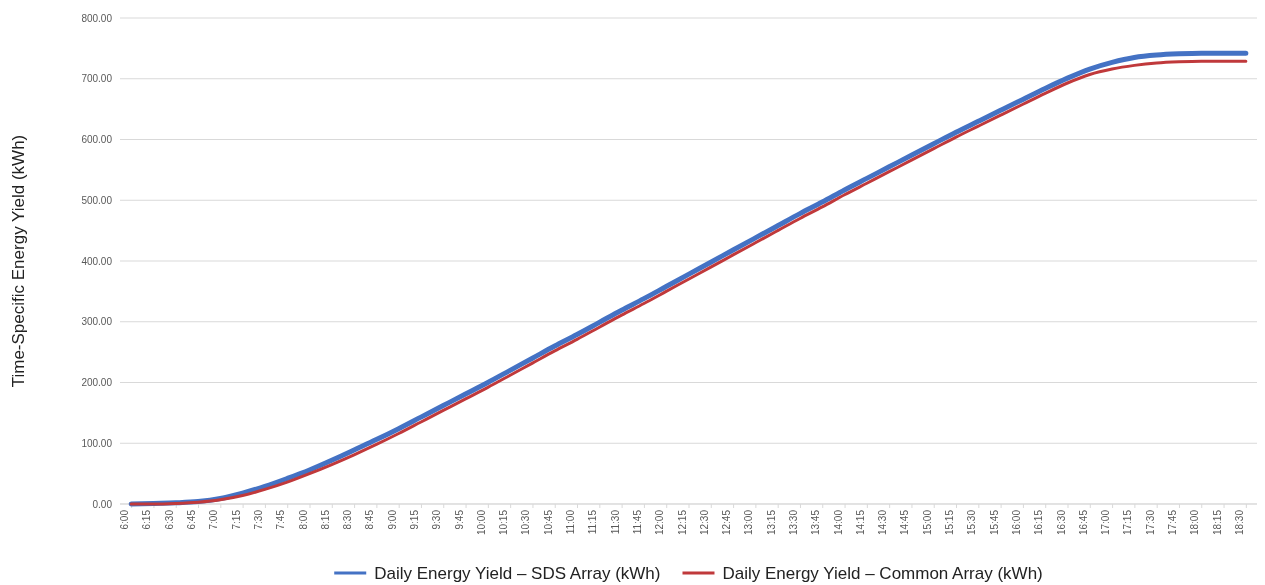 The image size is (1265, 585). Describe the element at coordinates (660, 522) in the screenshot. I see `x-tick-label: 12:00` at that location.